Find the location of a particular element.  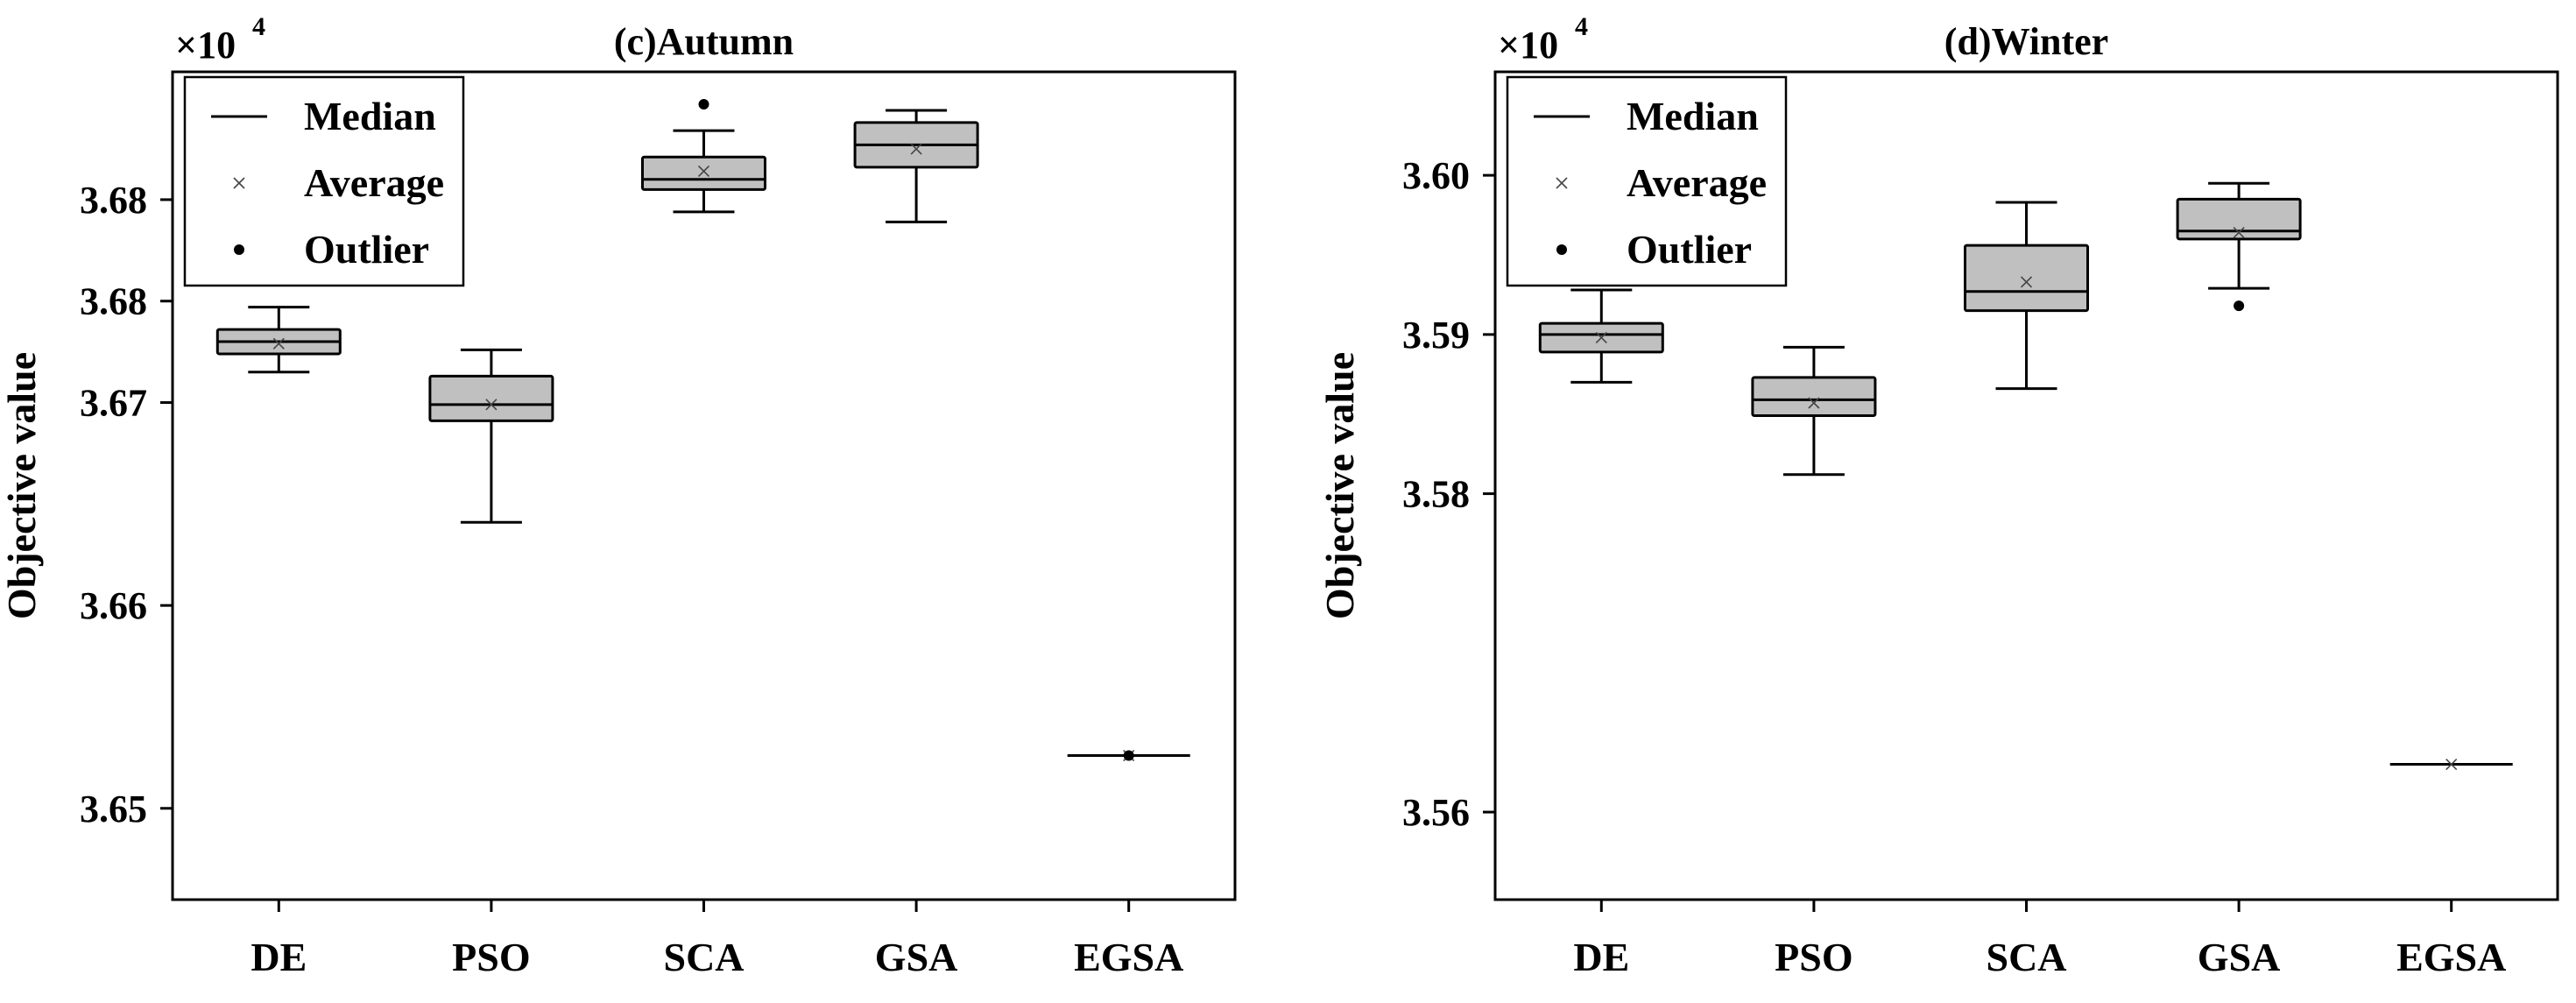

y-tick-label: 3.67 is located at coordinates (114, 403).